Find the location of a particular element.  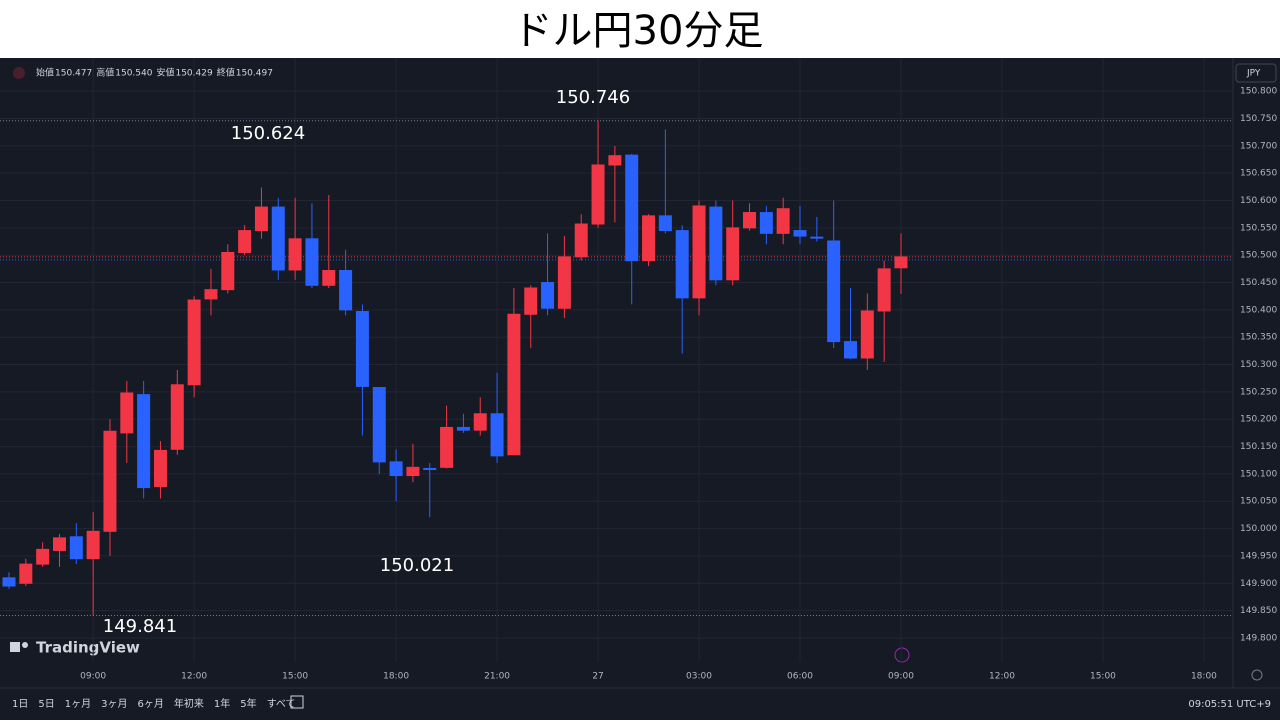

y-tick-label: 150.200 is located at coordinates (1258, 420).